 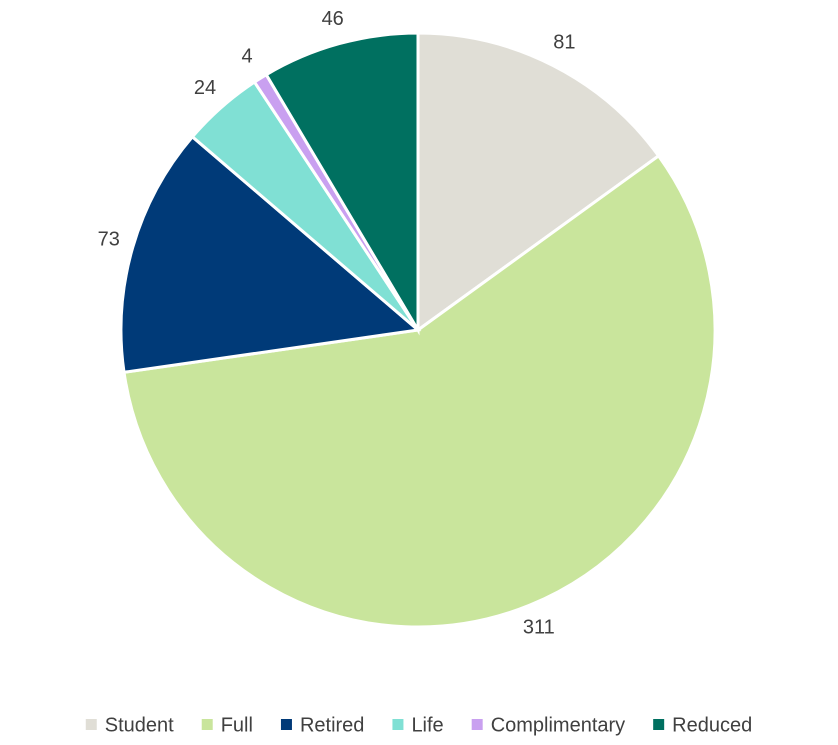 I want to click on legend-label: Retired, so click(x=332, y=725).